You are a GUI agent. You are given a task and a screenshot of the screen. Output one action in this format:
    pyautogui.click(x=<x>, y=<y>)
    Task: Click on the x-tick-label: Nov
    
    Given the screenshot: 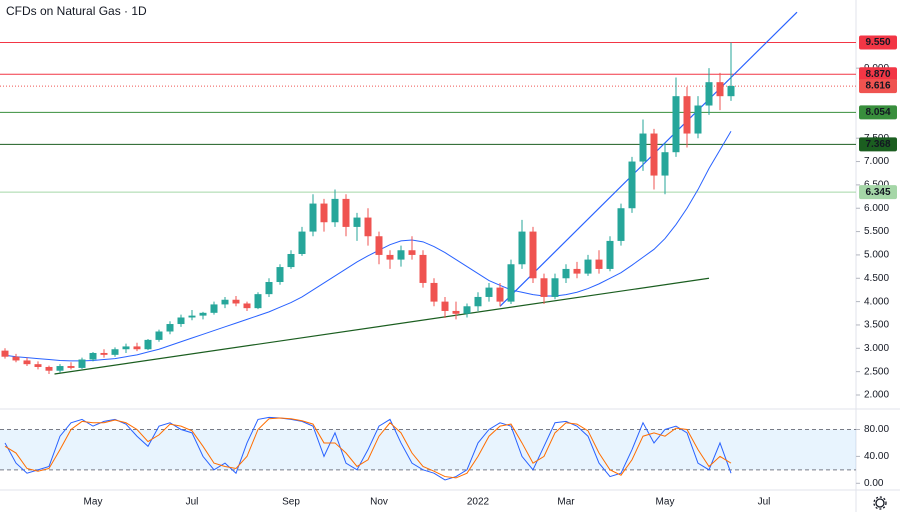 What is the action you would take?
    pyautogui.click(x=379, y=502)
    